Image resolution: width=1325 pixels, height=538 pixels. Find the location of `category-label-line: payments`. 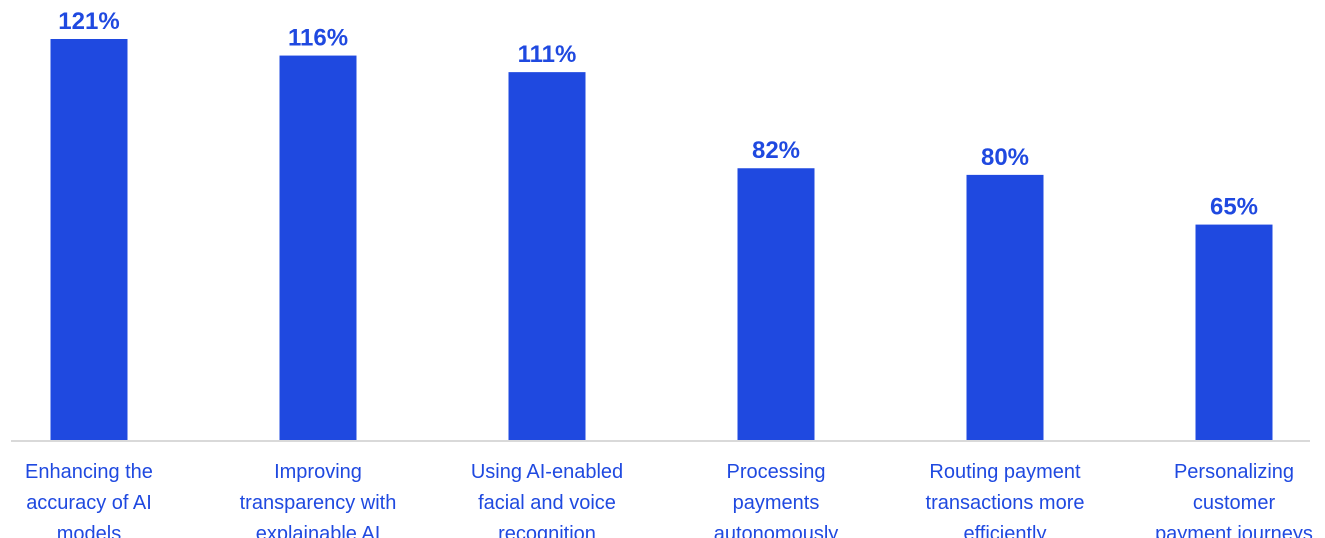

category-label-line: payments is located at coordinates (776, 503).